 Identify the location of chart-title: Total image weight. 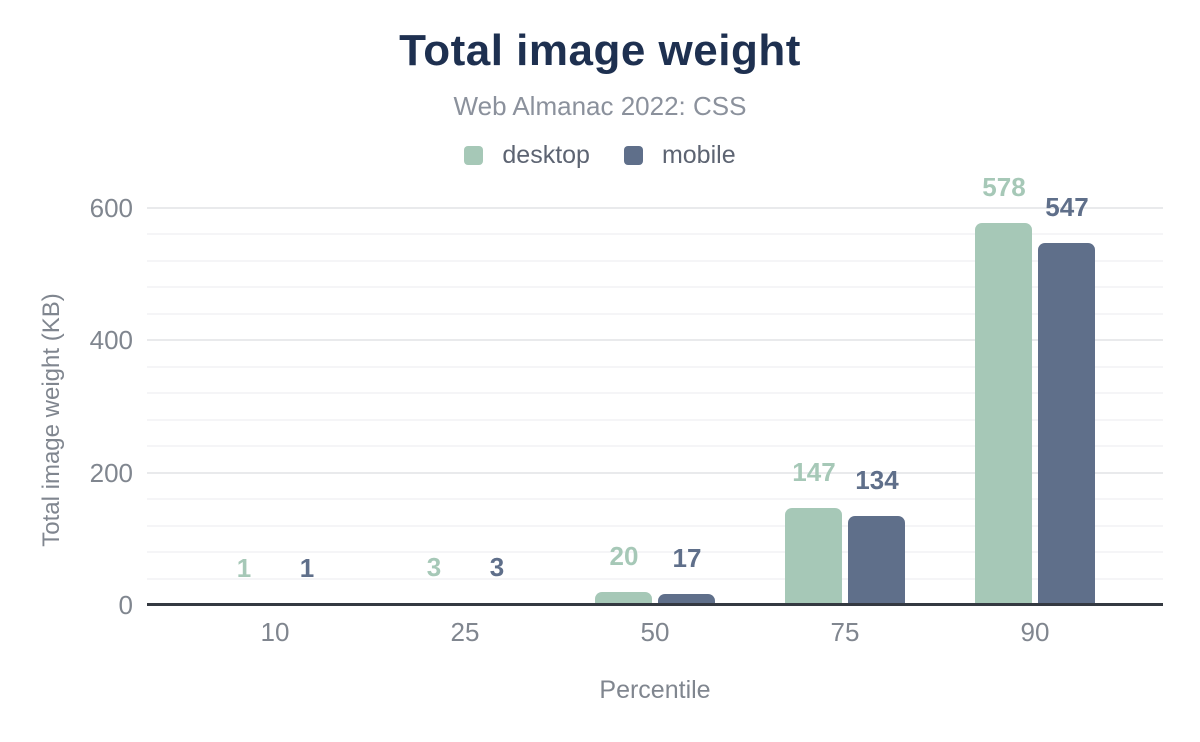
(600, 50).